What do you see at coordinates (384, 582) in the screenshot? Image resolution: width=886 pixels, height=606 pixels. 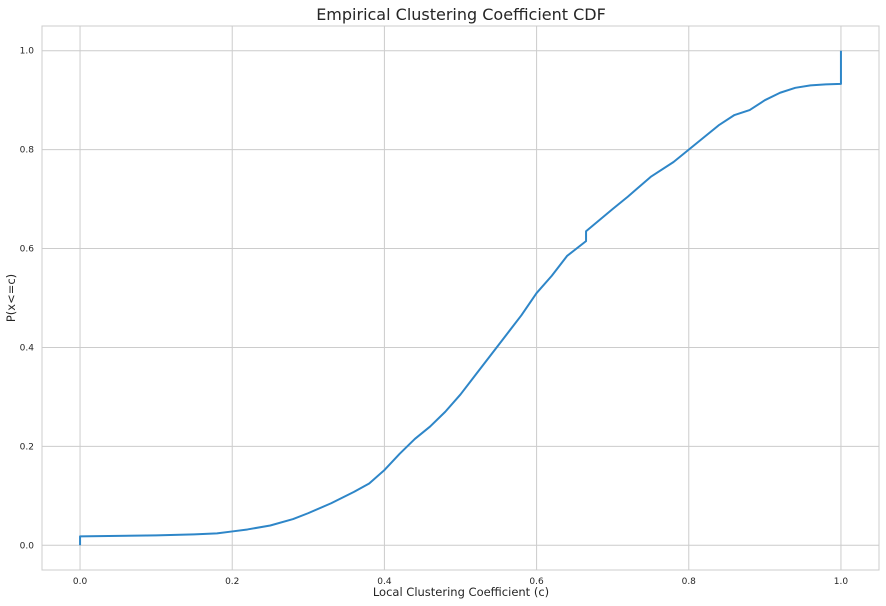 I see `x-tick-label: 0.4` at bounding box center [384, 582].